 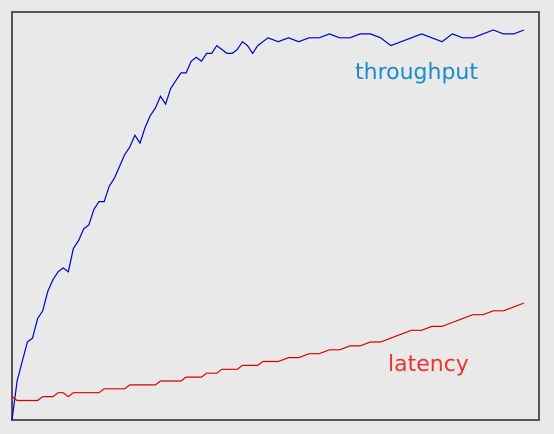 What do you see at coordinates (428, 364) in the screenshot?
I see `series-label-latency: latency` at bounding box center [428, 364].